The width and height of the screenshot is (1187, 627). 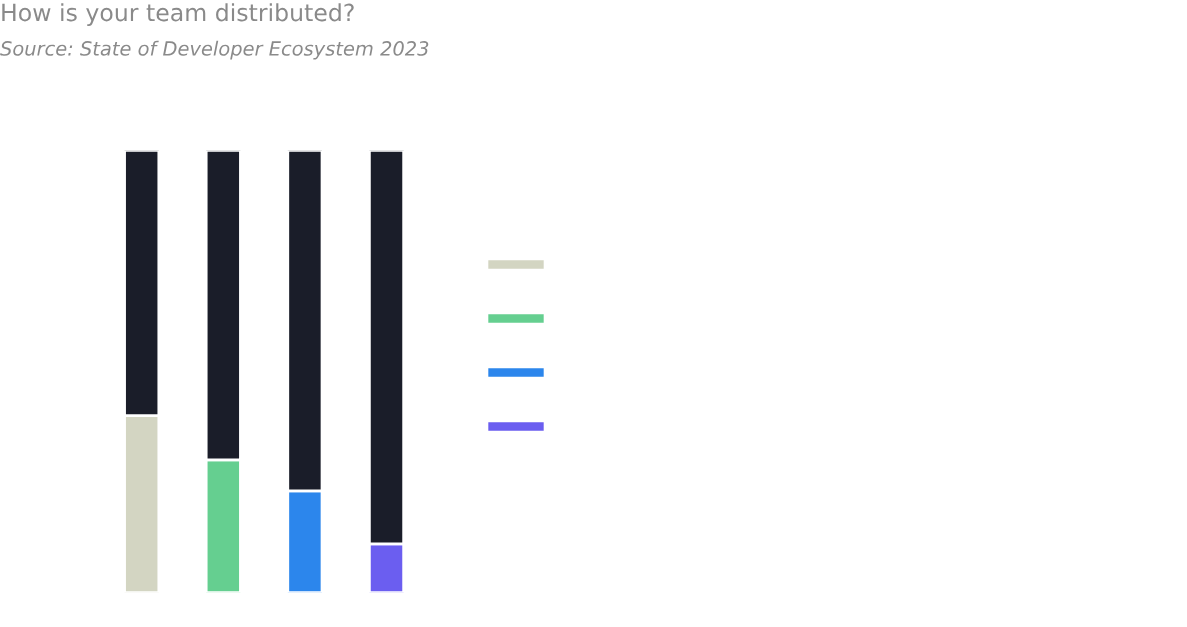 I want to click on chart-subtitle: Source: State of Developer Ecosystem 2023, so click(x=214, y=50).